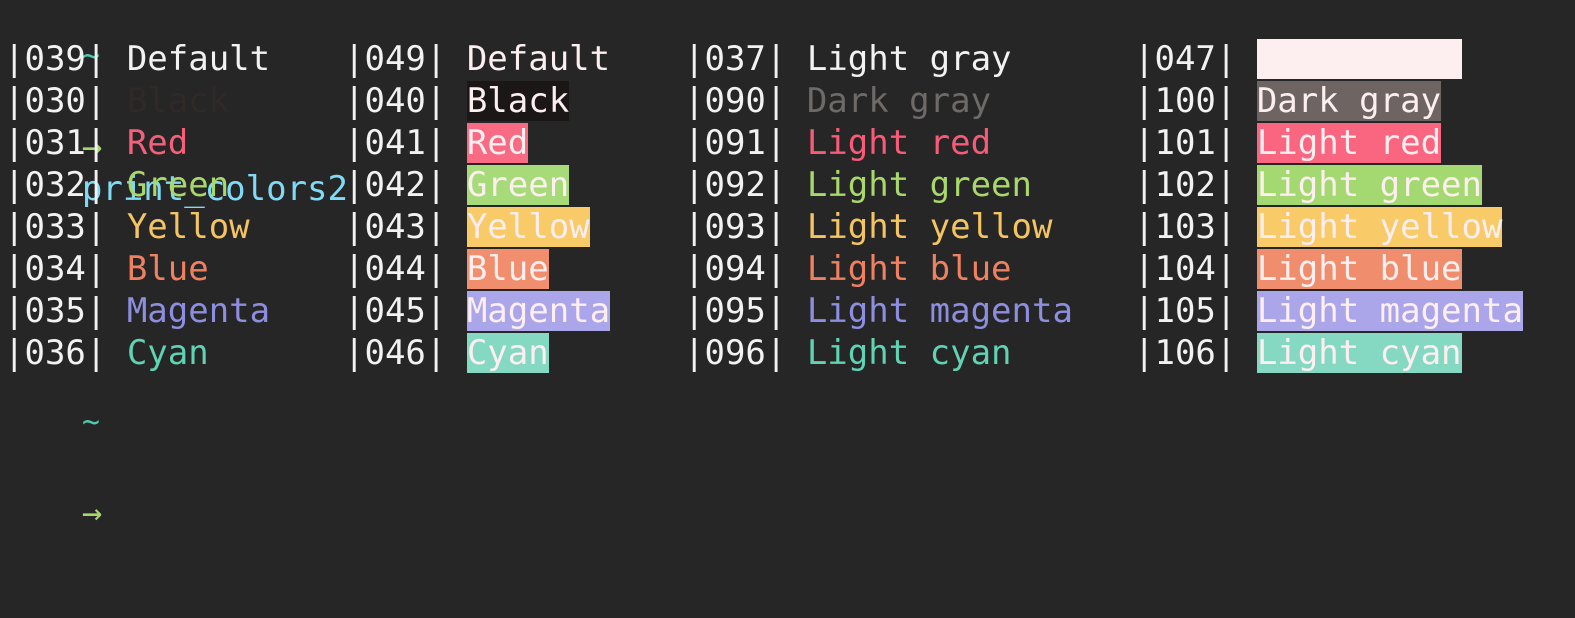 The image size is (1575, 618). I want to click on color-cell: |105| Light magenta, so click(1328, 311).